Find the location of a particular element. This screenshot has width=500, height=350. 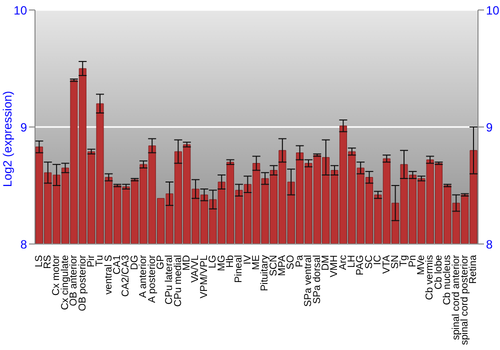

y-tick-label: 9 is located at coordinates (24, 127).